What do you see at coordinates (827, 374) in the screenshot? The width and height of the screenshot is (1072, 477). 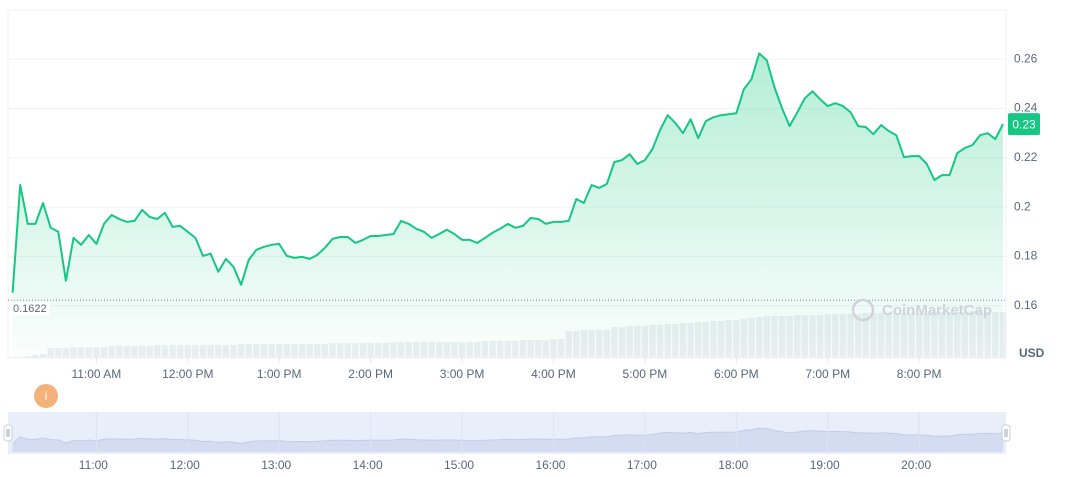 I see `x-tick-label: 7:00 PM` at bounding box center [827, 374].